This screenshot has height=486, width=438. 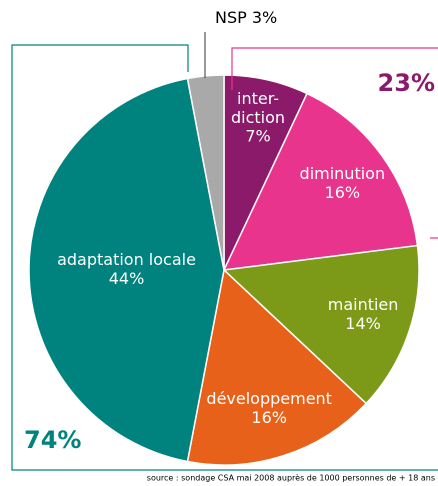 What do you see at coordinates (363, 304) in the screenshot?
I see `category-label: maintien` at bounding box center [363, 304].